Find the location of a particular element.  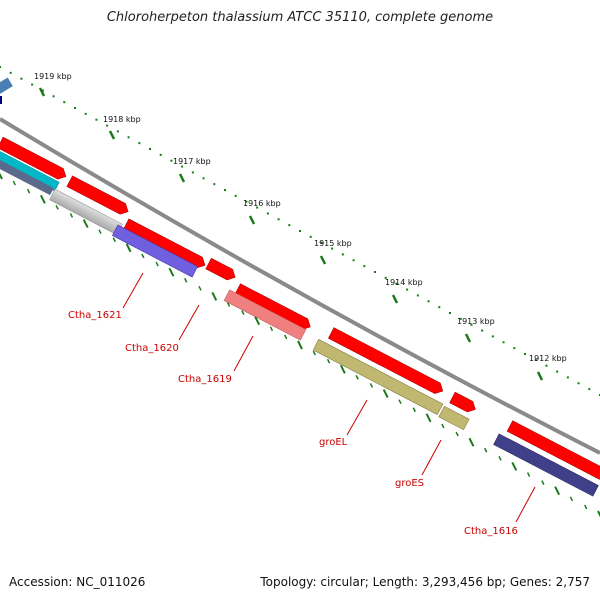

tick-label: 1919 kbp is located at coordinates (53, 76).